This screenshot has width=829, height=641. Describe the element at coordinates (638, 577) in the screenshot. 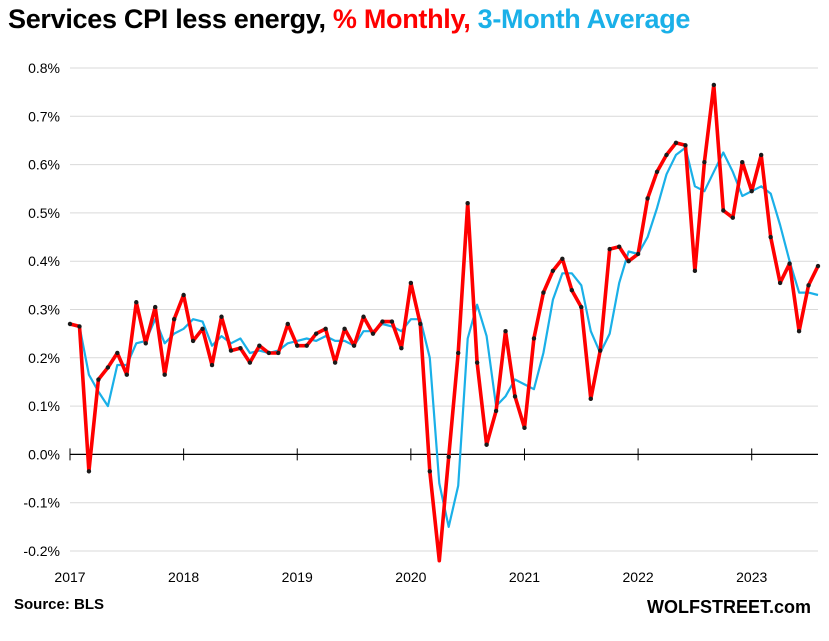

I see `x-tick-label: 2022` at that location.